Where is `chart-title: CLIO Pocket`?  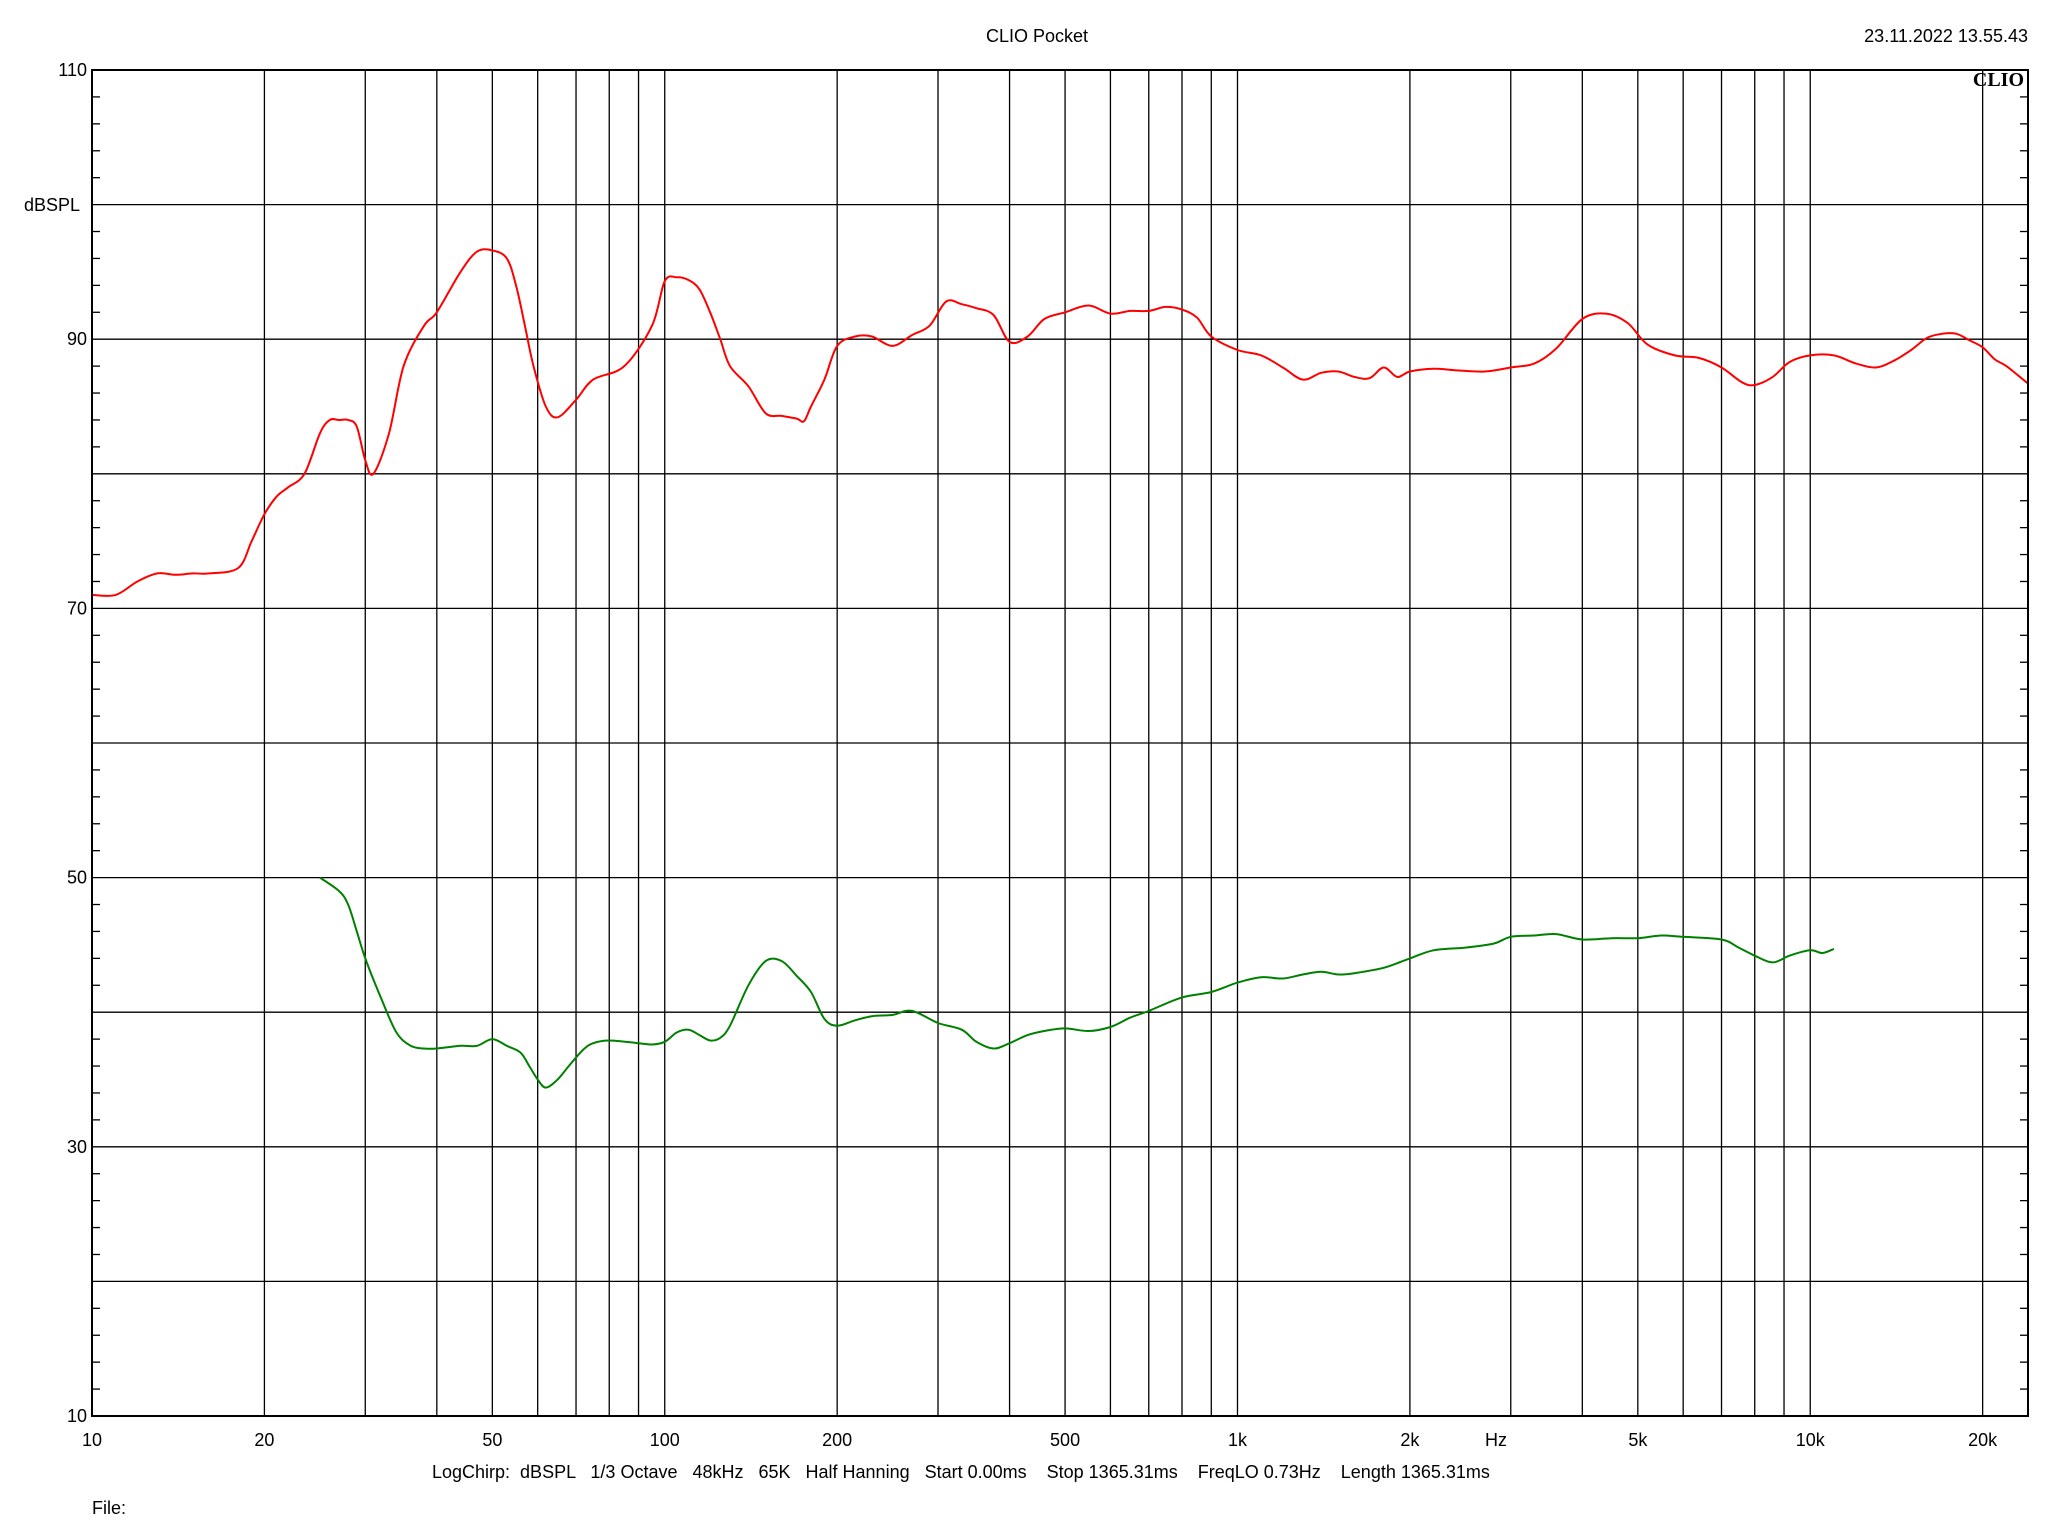 chart-title: CLIO Pocket is located at coordinates (1037, 36).